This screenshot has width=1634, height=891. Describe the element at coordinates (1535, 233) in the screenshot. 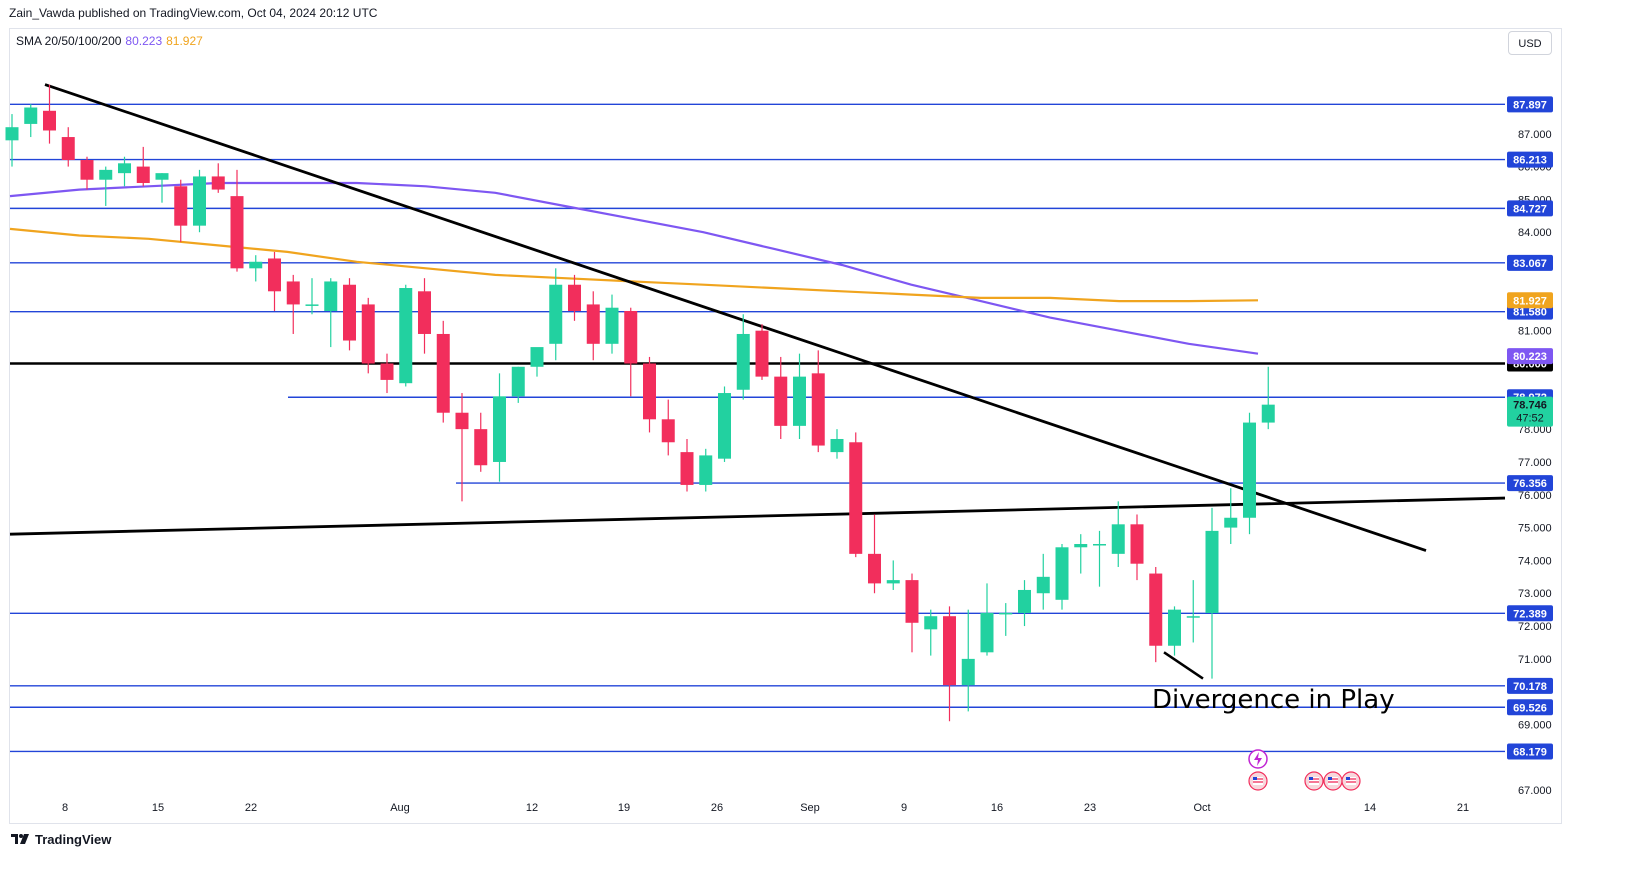

I see `y-tick-label: 84.000` at that location.